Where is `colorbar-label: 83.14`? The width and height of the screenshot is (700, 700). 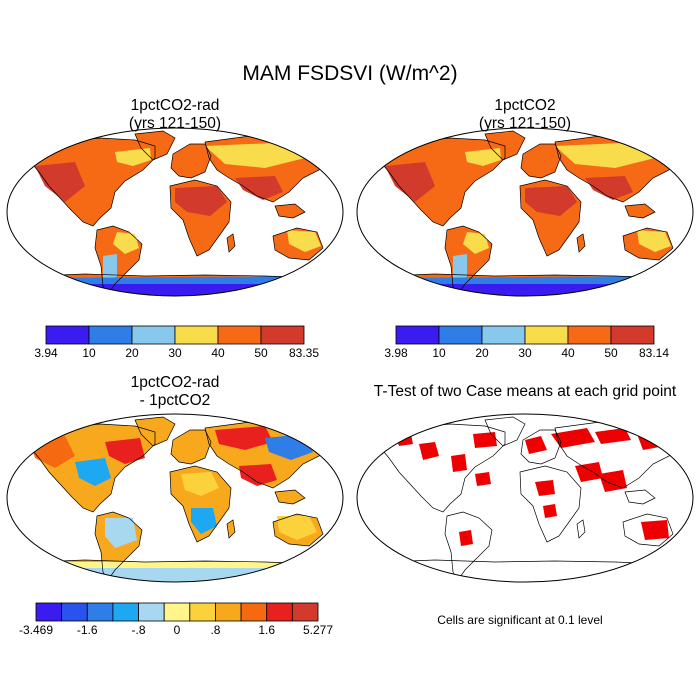 colorbar-label: 83.14 is located at coordinates (654, 353).